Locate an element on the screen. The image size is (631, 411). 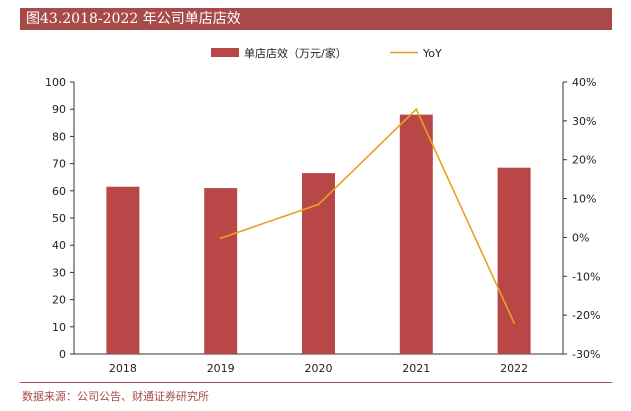
left-tick-label: 100 is located at coordinates (55, 82).